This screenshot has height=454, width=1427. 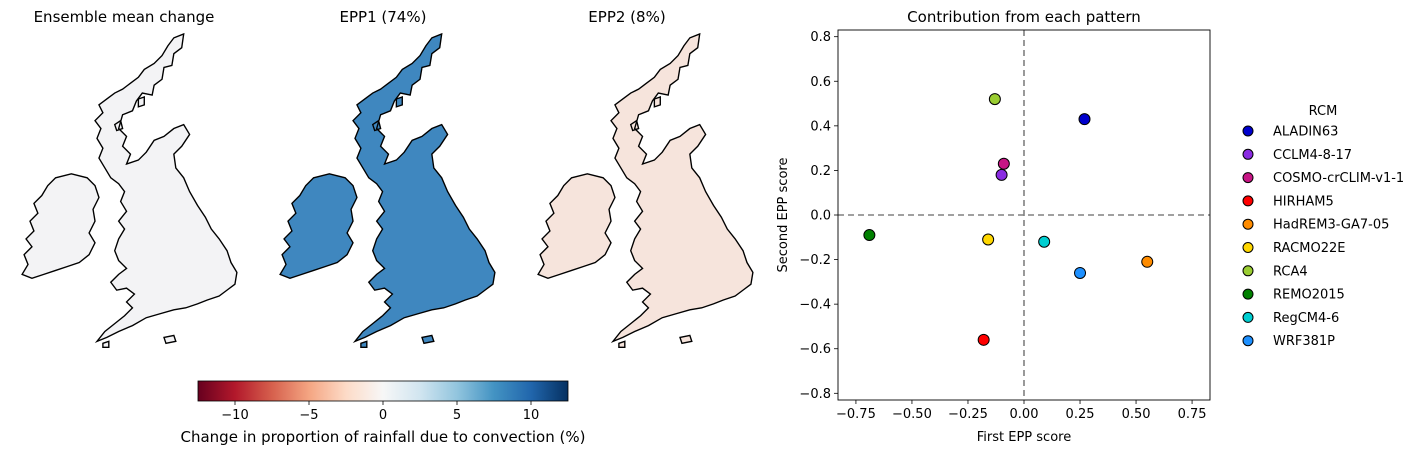 I want to click on y-tick-label: −0.2, so click(x=815, y=260).